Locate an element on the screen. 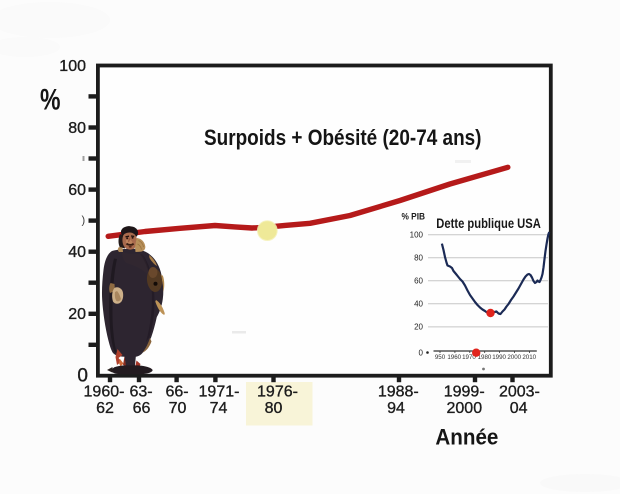  svg-text: 1971- is located at coordinates (219, 392).